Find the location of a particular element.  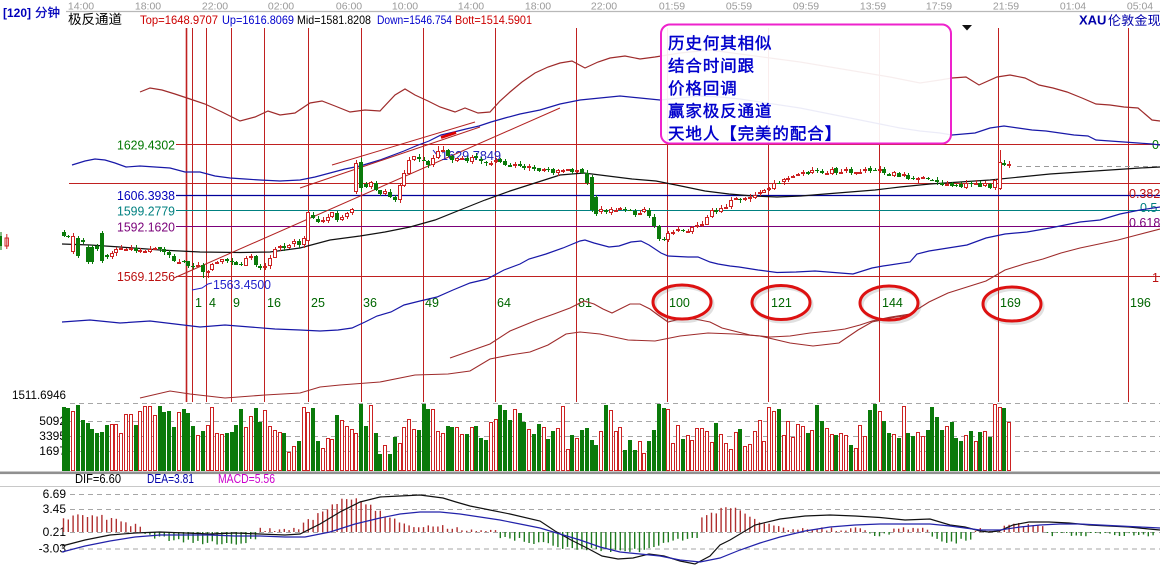

svg-text: 36 is located at coordinates (370, 303).